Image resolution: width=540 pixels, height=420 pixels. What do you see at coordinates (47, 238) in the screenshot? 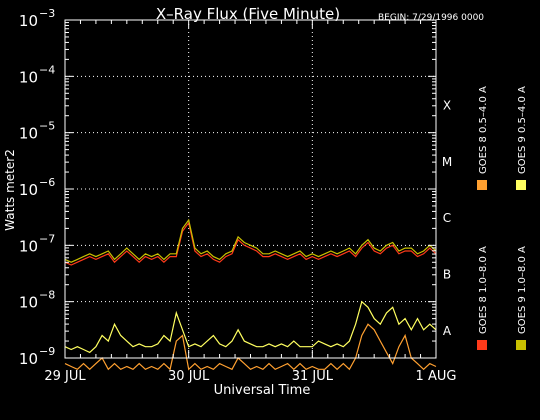
I see `y-tick-exponent: −7` at bounding box center [47, 238].